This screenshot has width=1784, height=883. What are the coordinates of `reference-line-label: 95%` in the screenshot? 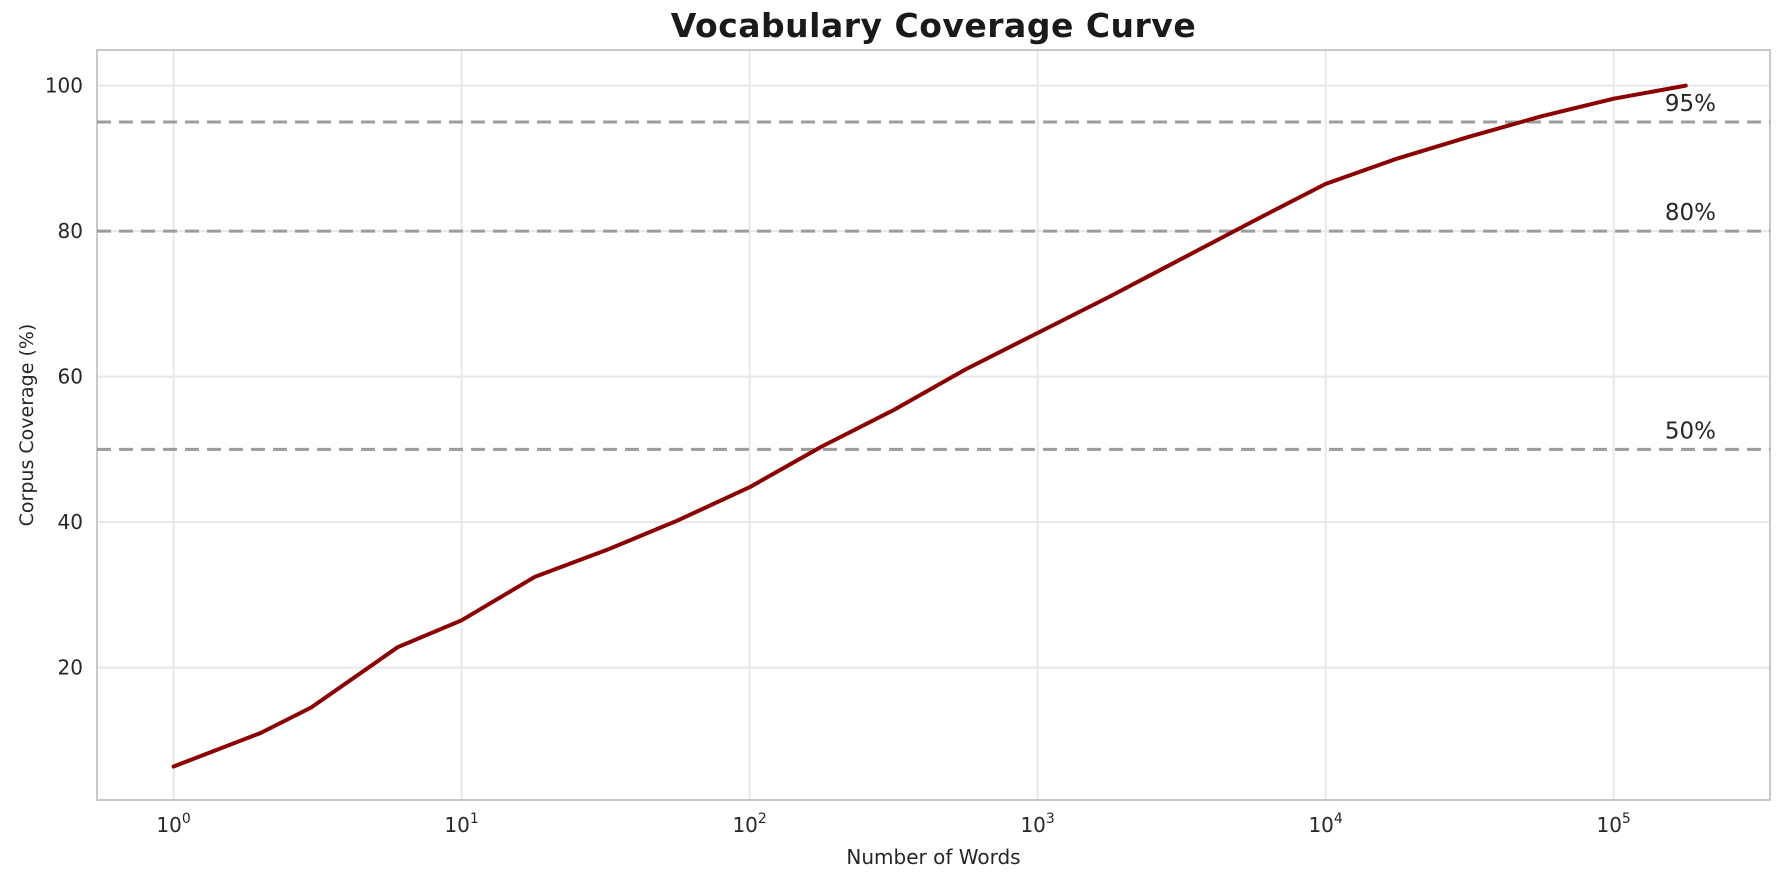 It's located at (1690, 104).